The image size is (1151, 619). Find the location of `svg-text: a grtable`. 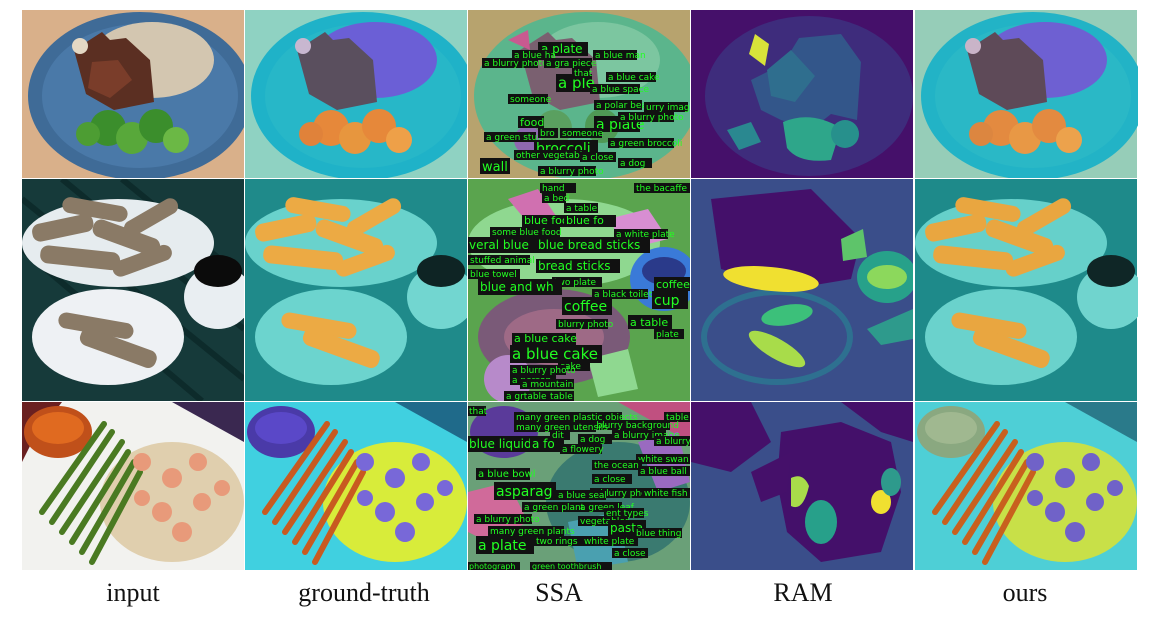

svg-text: a grtable is located at coordinates (526, 396).